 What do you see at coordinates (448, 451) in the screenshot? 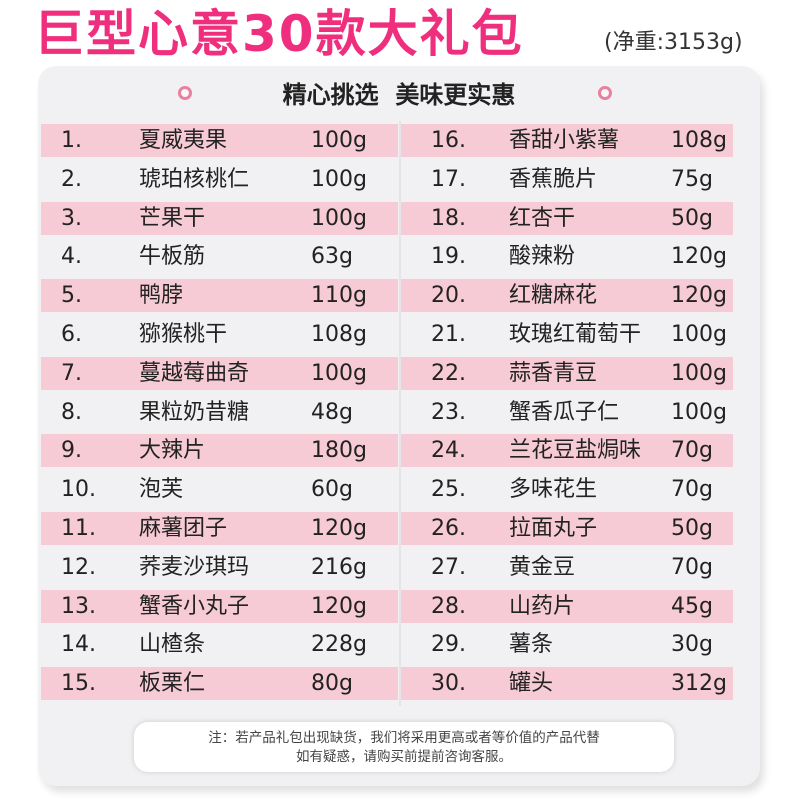
I see `item-number: 24.` at bounding box center [448, 451].